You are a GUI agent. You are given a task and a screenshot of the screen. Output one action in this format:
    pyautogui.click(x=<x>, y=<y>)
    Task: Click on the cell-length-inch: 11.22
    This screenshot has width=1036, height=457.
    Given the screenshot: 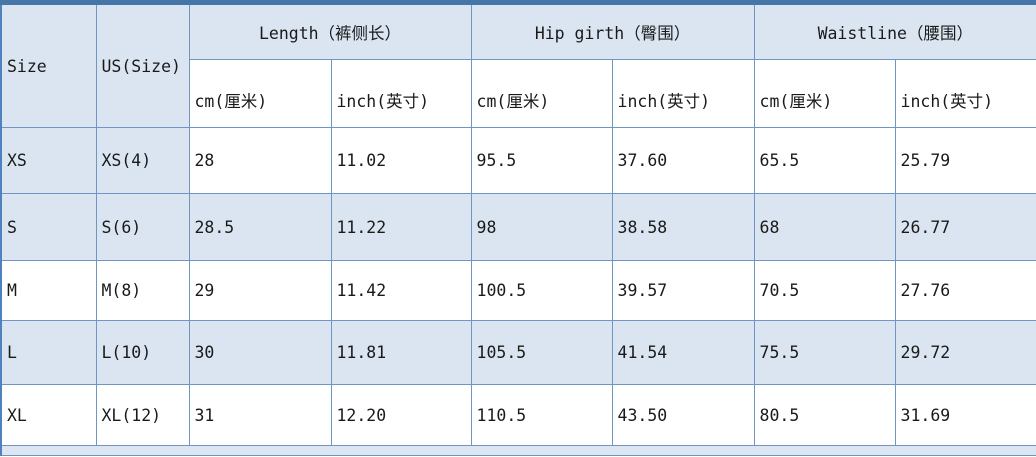 What is the action you would take?
    pyautogui.click(x=401, y=227)
    